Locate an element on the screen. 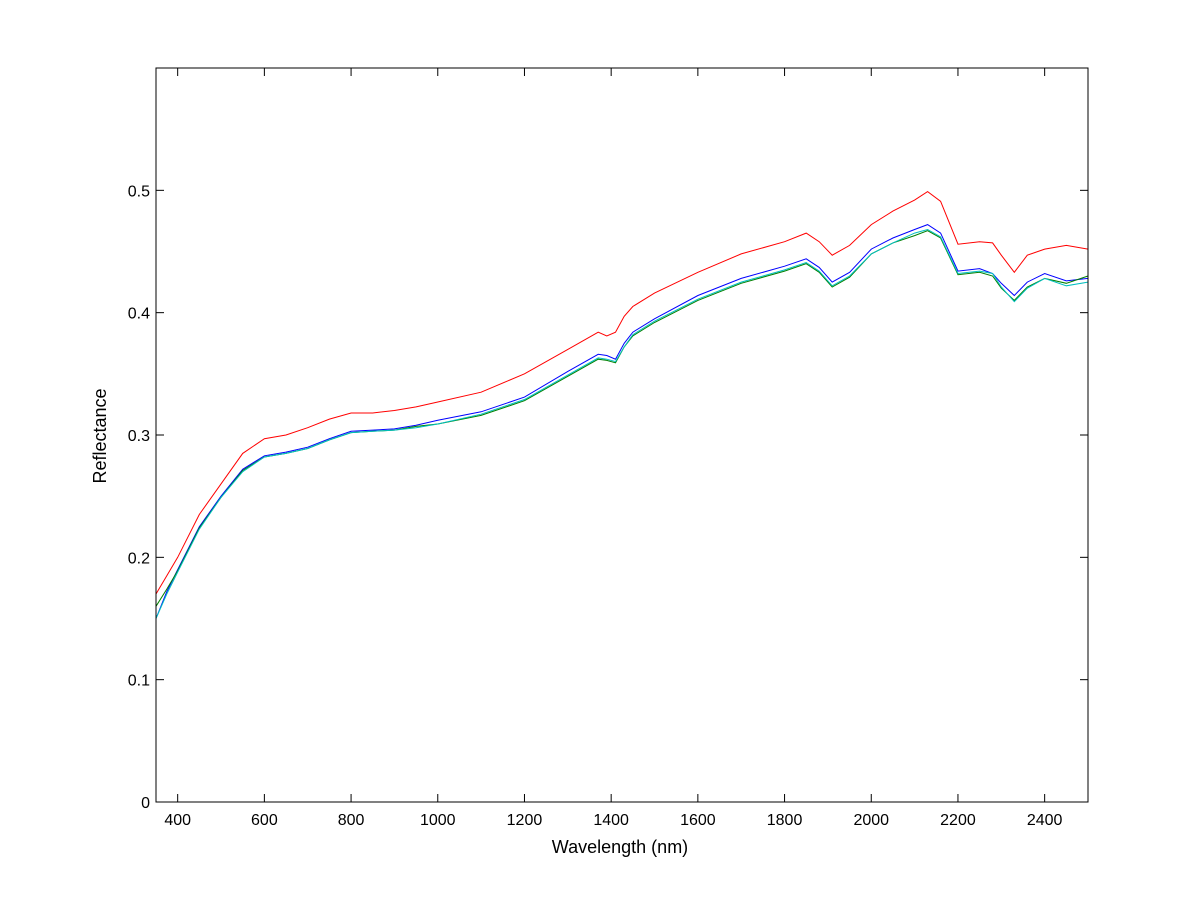 The image size is (1201, 901). y-axis-label: Reflectance is located at coordinates (100, 435).